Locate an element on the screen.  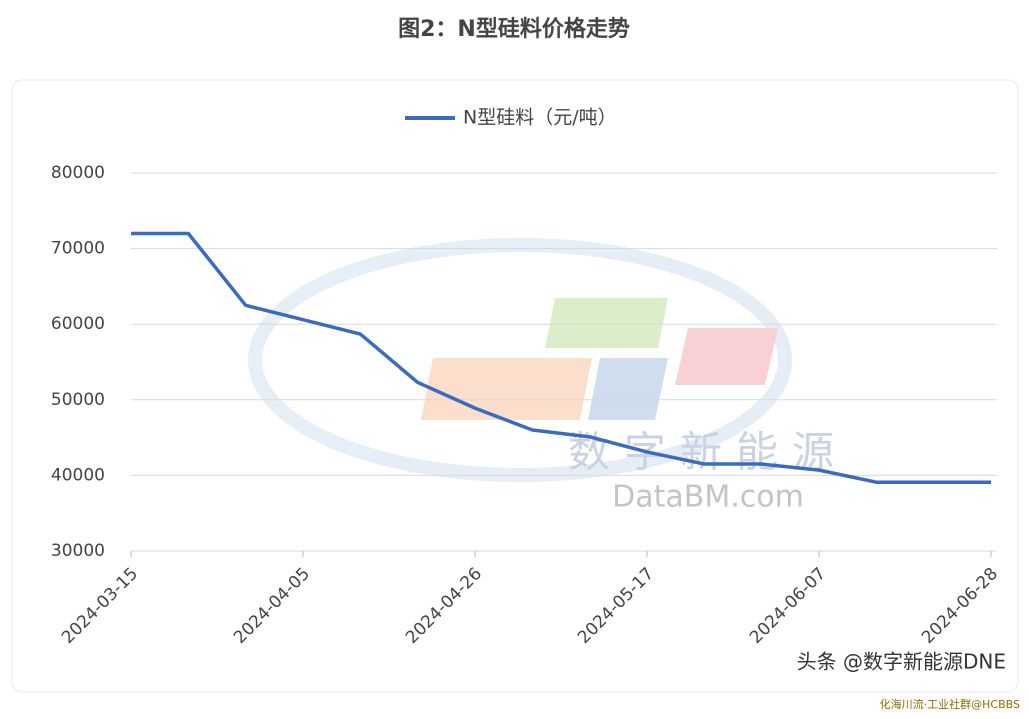
legend-label: N型硅料（元/吨） is located at coordinates (540, 118).